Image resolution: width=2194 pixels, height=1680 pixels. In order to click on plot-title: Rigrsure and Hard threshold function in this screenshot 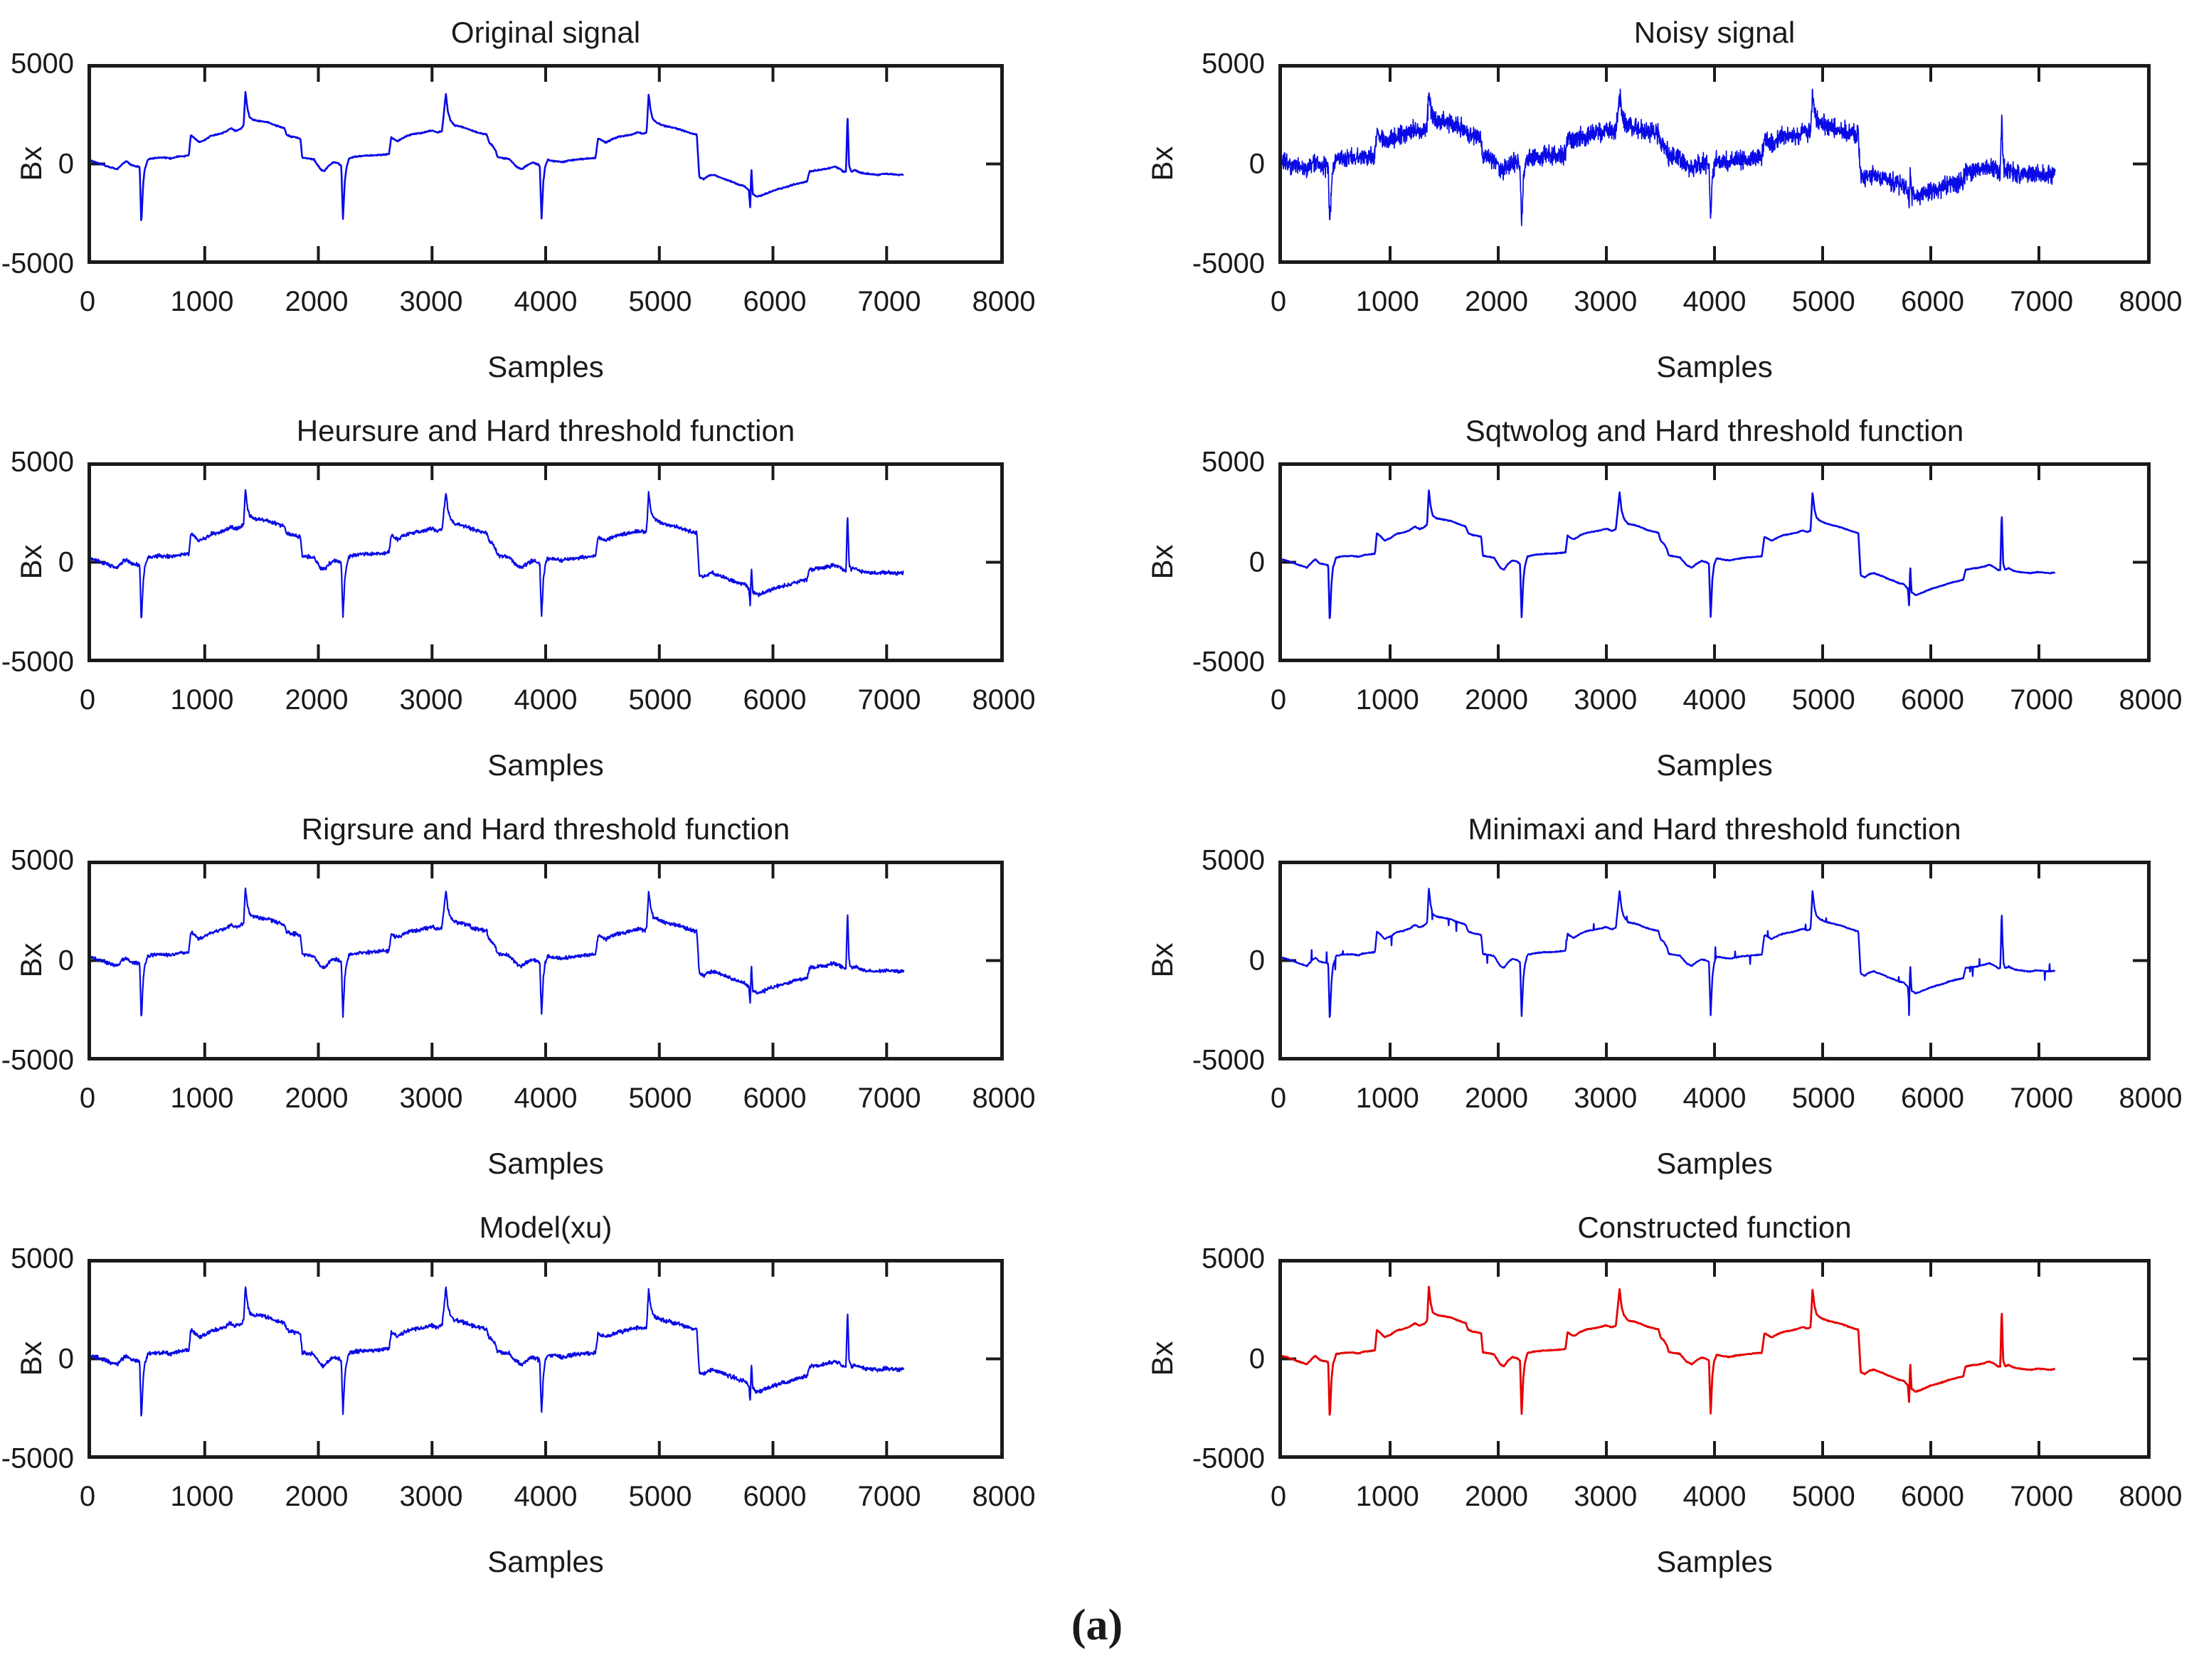, I will do `click(545, 829)`.